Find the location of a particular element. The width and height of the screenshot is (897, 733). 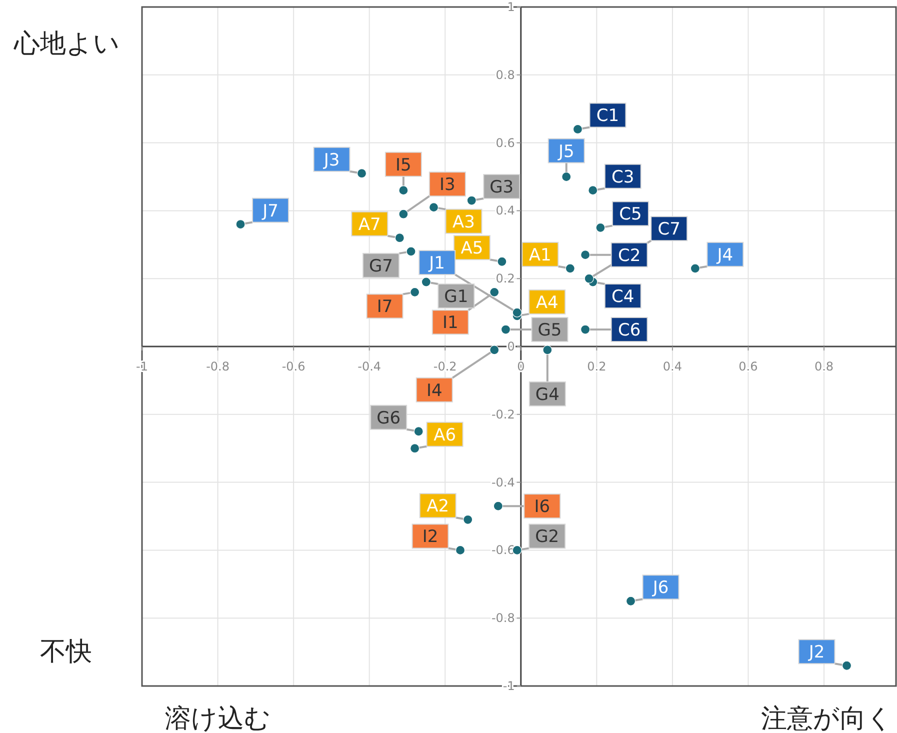

y-tick-label: -0.4 is located at coordinates (503, 482).